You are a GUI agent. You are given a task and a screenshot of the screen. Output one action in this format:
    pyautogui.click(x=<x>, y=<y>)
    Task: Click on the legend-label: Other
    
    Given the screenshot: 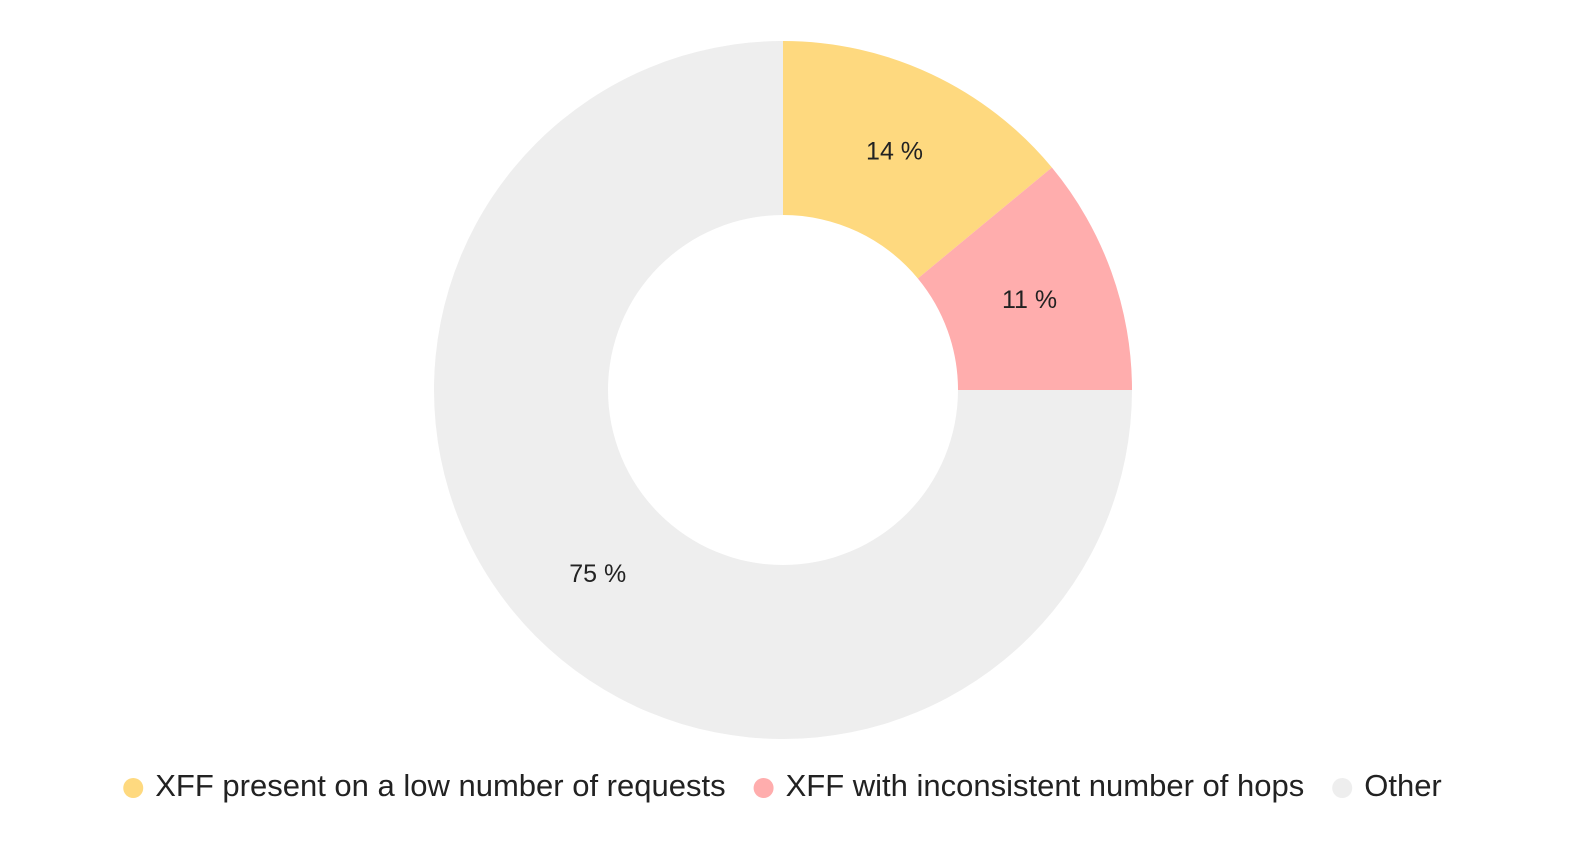 What is the action you would take?
    pyautogui.click(x=1403, y=785)
    